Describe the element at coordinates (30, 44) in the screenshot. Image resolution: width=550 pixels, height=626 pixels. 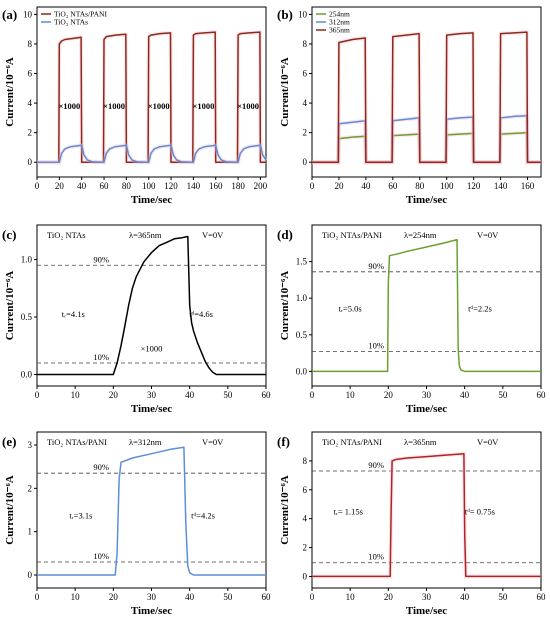
I see `chart-a-ytick-label-4: 8` at that location.